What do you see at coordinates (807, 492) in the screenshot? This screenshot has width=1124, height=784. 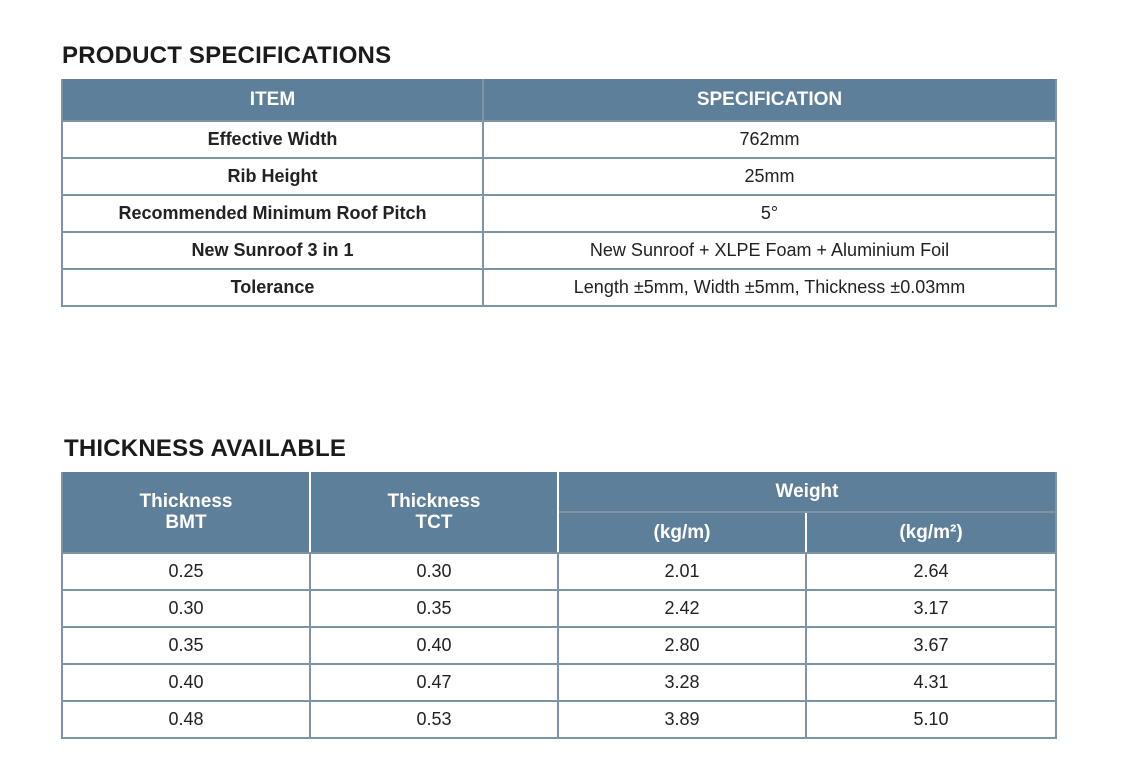 I see `weight-header: Weight` at bounding box center [807, 492].